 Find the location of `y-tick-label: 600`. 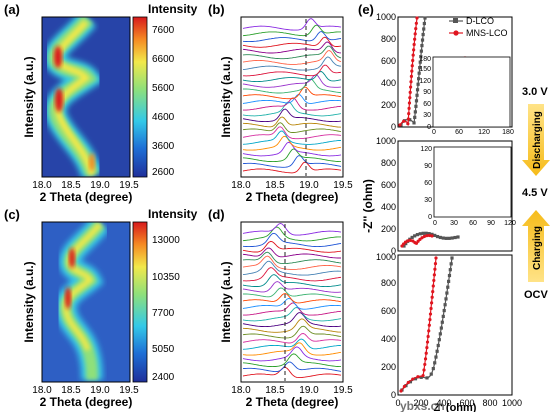

y-tick-label: 600 is located at coordinates (388, 185).